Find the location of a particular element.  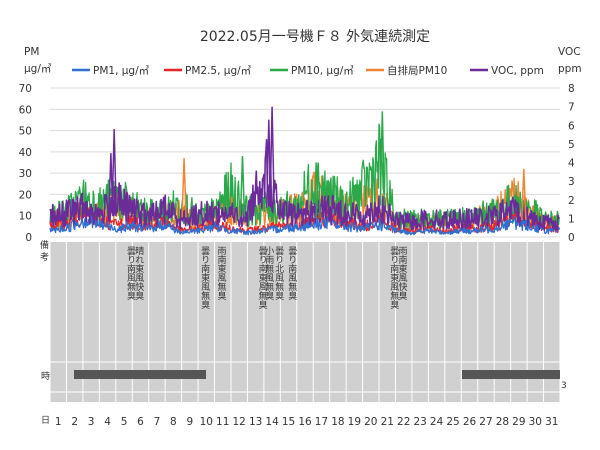

day-label: 9 is located at coordinates (189, 422).